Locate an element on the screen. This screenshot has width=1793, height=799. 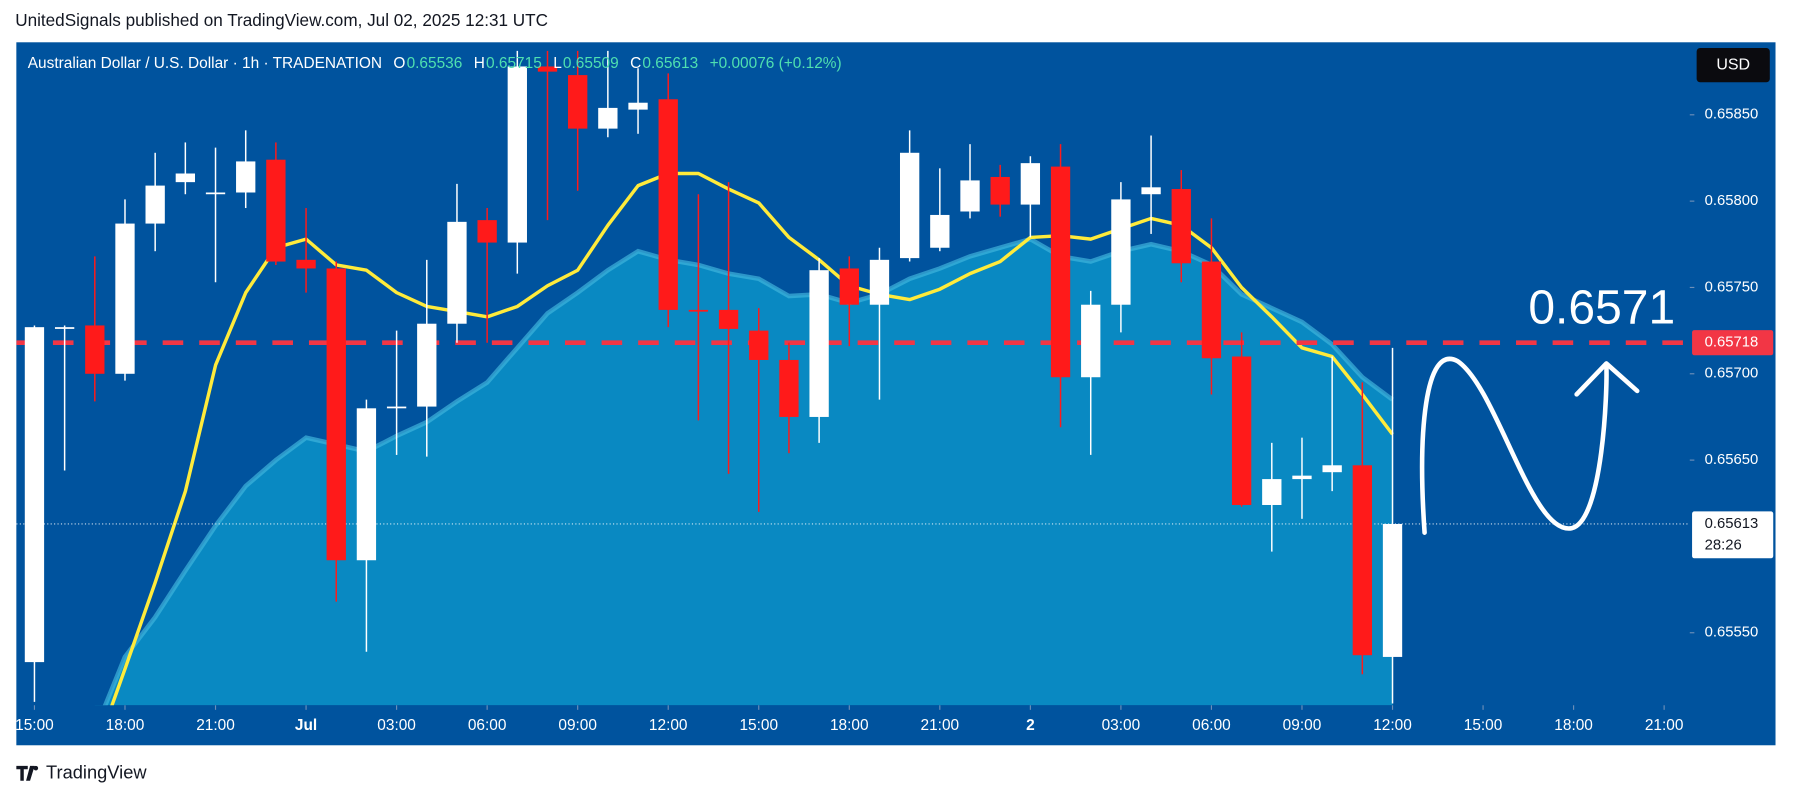
legend-ohlc-value: 0.65509 is located at coordinates (591, 63).